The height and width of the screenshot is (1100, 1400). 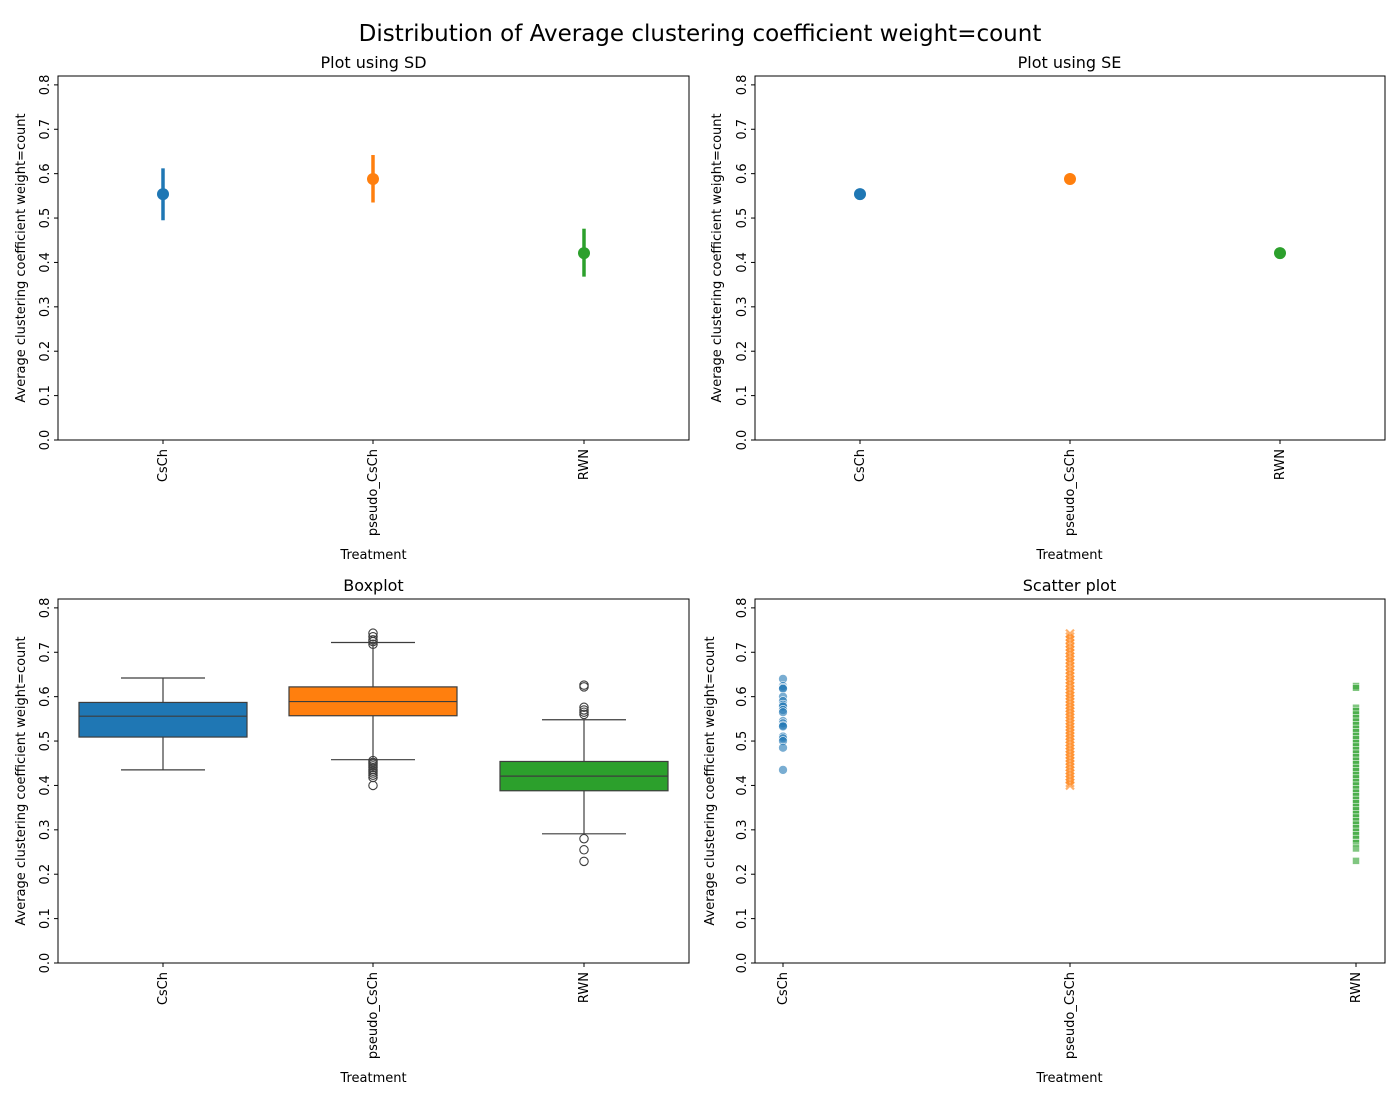 What do you see at coordinates (1070, 62) in the screenshot?
I see `panel-title: Plot using SE` at bounding box center [1070, 62].